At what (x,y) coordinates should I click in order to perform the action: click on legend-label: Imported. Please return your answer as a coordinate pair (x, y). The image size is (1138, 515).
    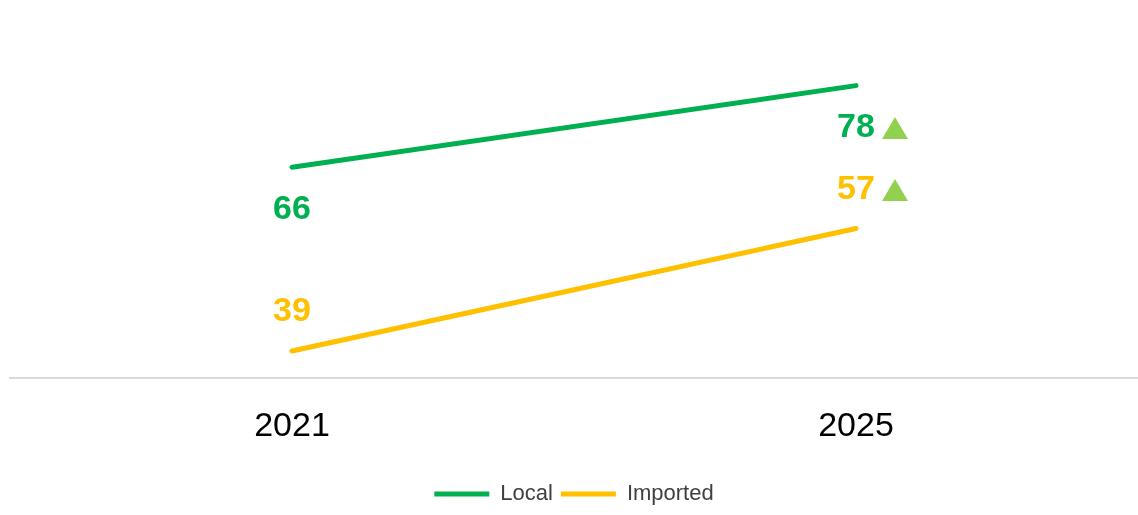
    Looking at the image, I should click on (670, 493).